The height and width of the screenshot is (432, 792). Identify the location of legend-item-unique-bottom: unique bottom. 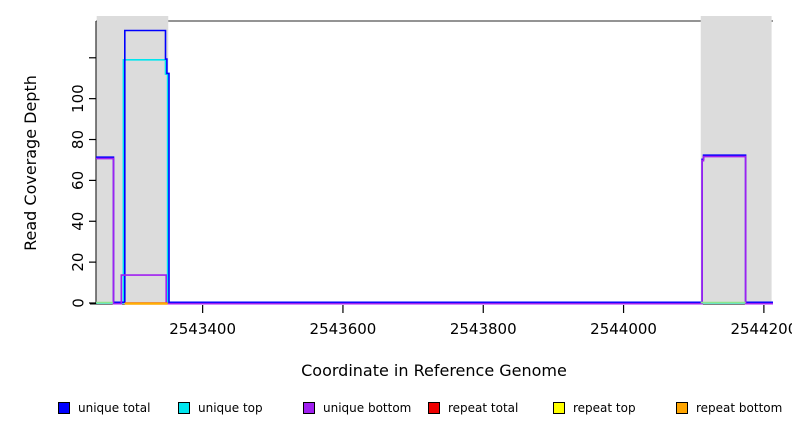
(357, 408).